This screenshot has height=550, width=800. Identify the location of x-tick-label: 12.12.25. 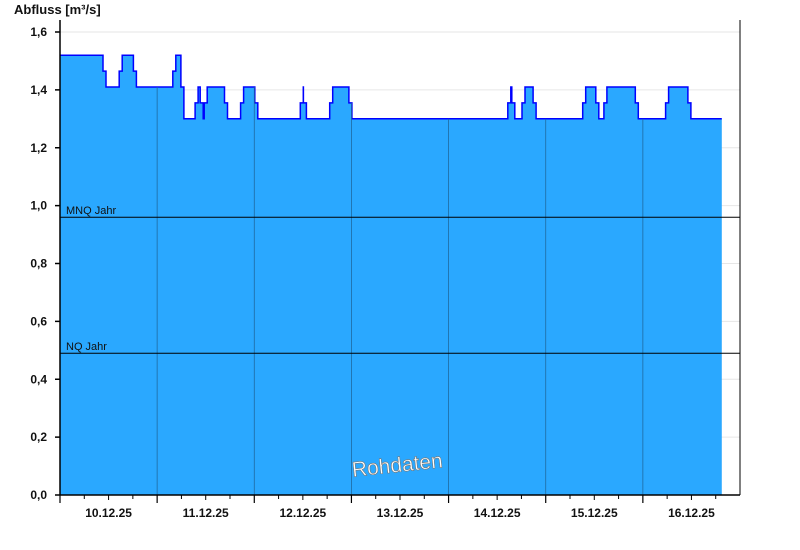
(302, 513).